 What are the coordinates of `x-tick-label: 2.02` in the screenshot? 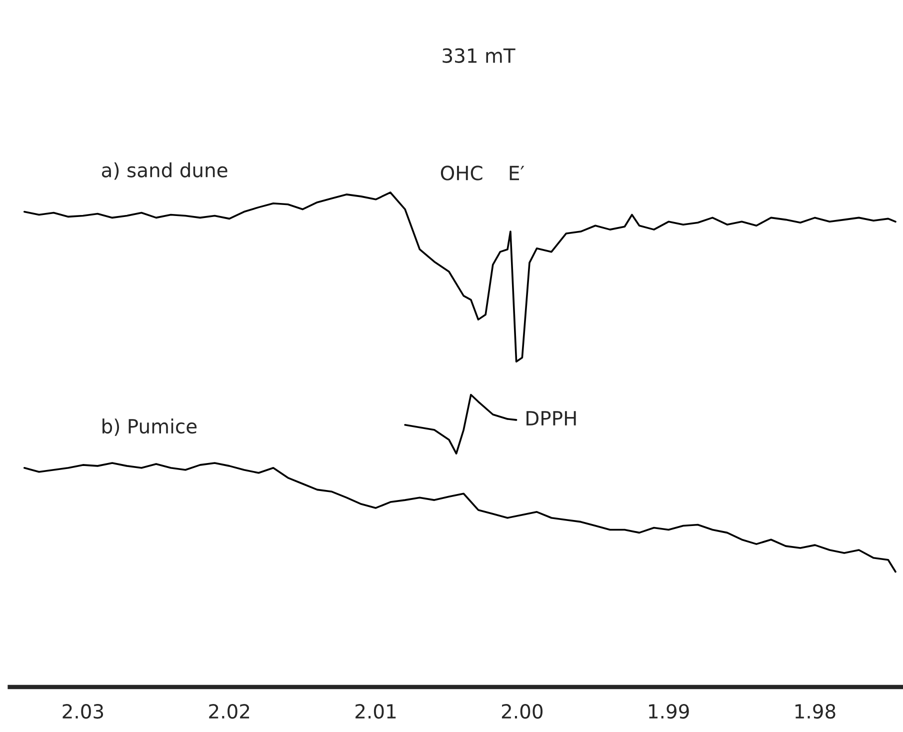 It's located at (229, 711).